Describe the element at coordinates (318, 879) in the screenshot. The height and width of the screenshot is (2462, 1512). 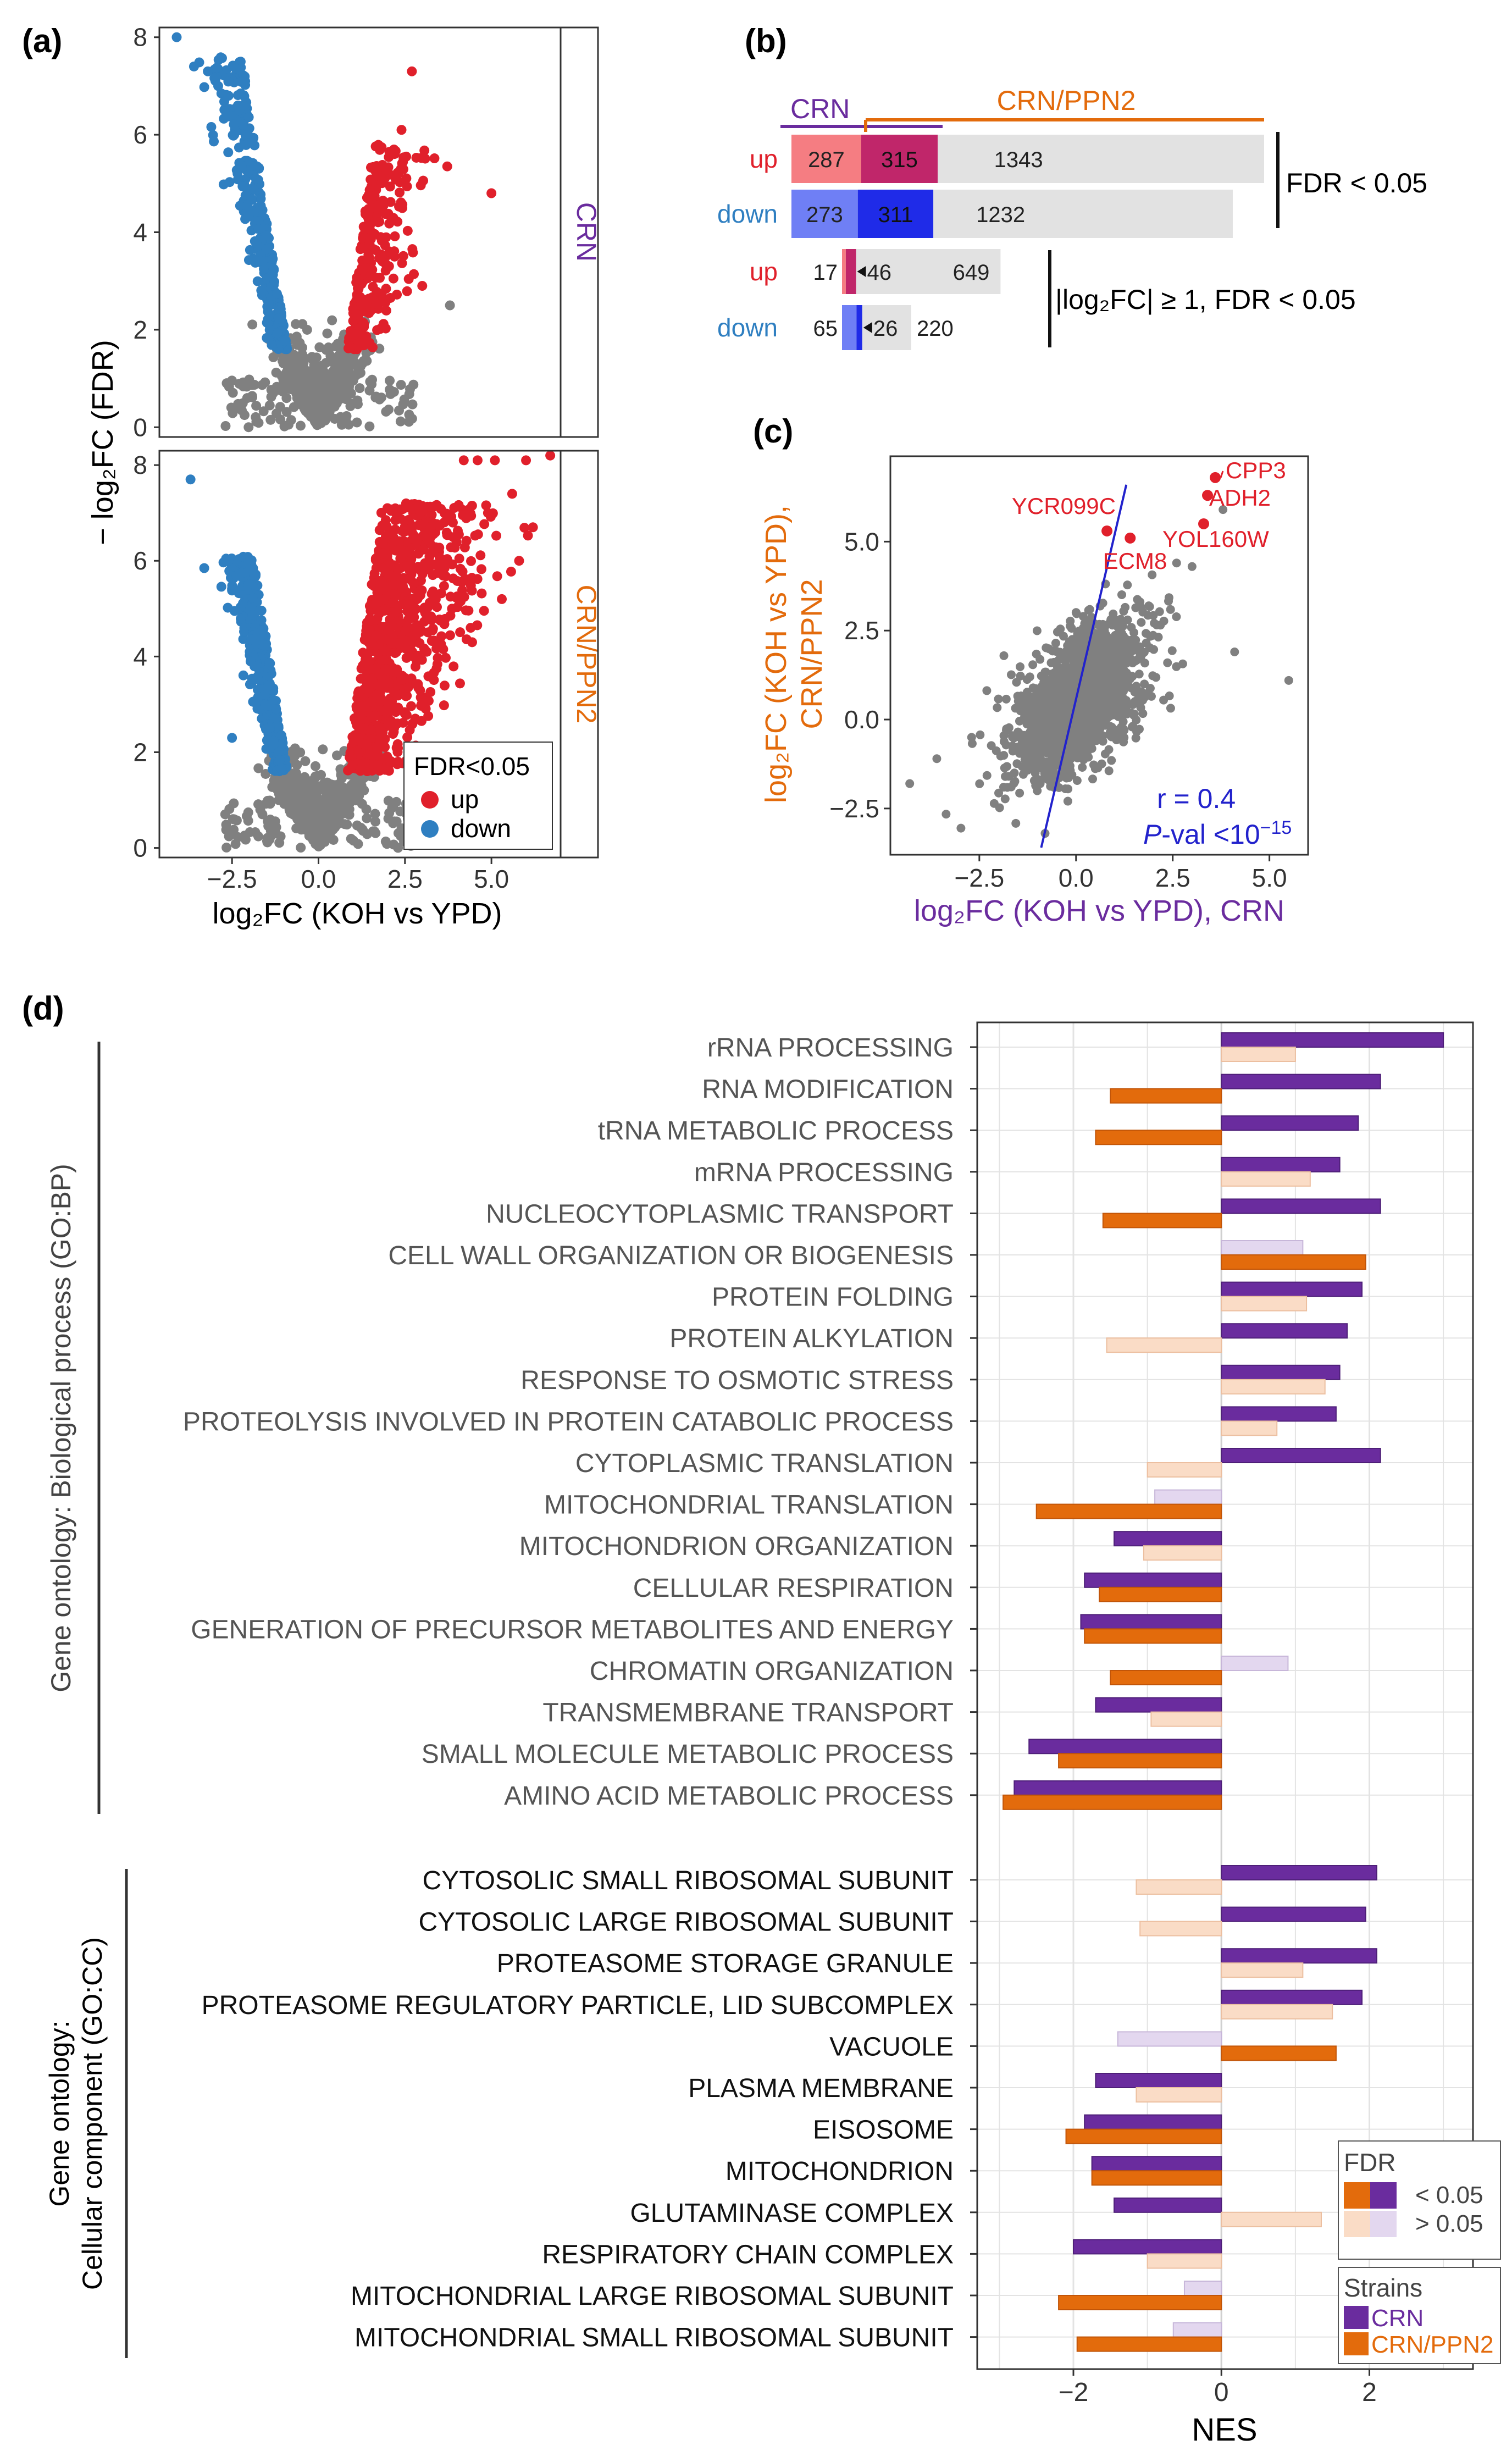
I see `volcano-x-tick-label: 0.0` at that location.